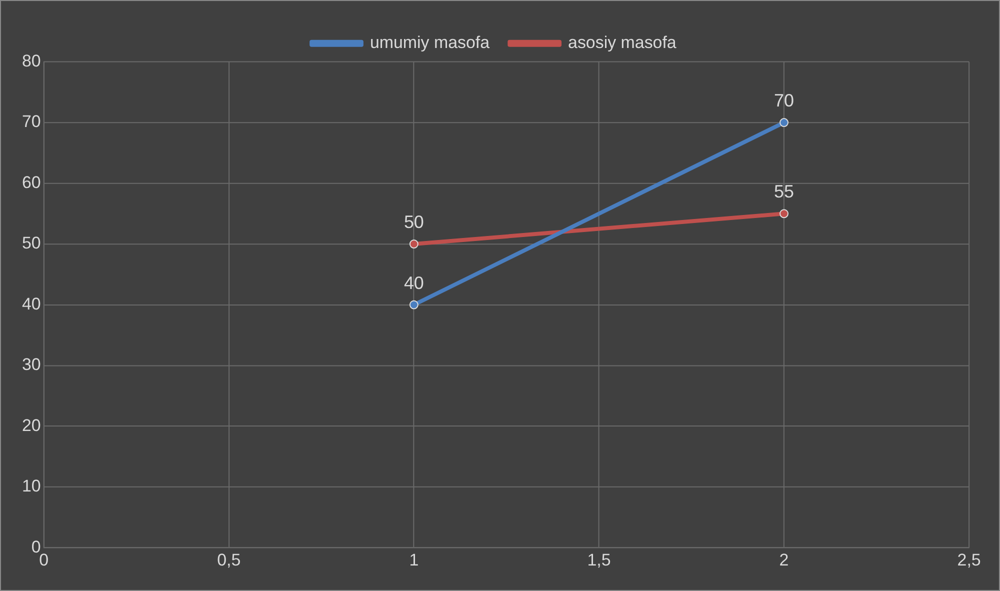 The height and width of the screenshot is (591, 1000). What do you see at coordinates (969, 560) in the screenshot?
I see `x-tick-label: 2,5` at bounding box center [969, 560].